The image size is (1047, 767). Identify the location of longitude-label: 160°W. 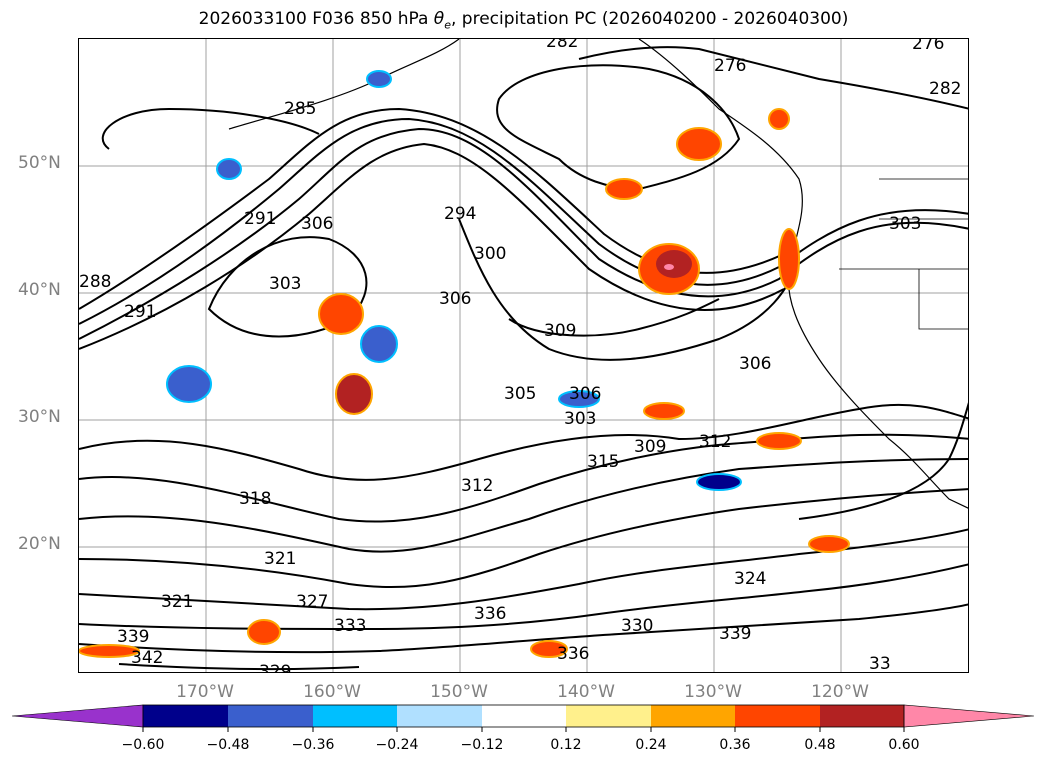
(332, 692).